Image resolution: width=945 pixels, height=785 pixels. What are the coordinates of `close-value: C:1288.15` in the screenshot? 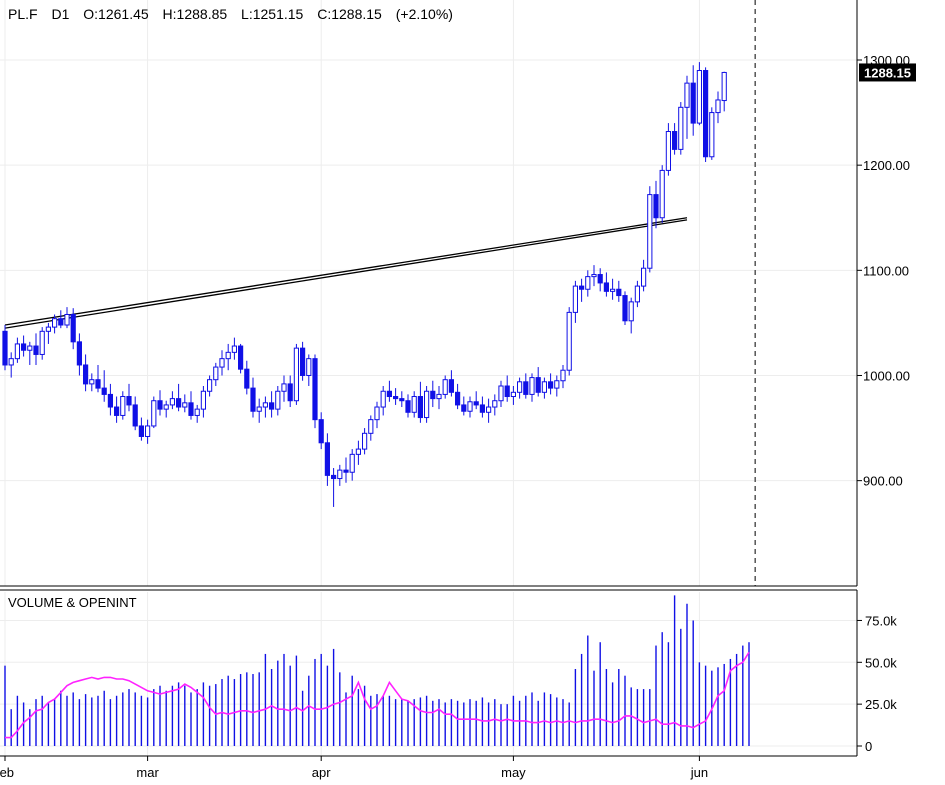 It's located at (349, 14).